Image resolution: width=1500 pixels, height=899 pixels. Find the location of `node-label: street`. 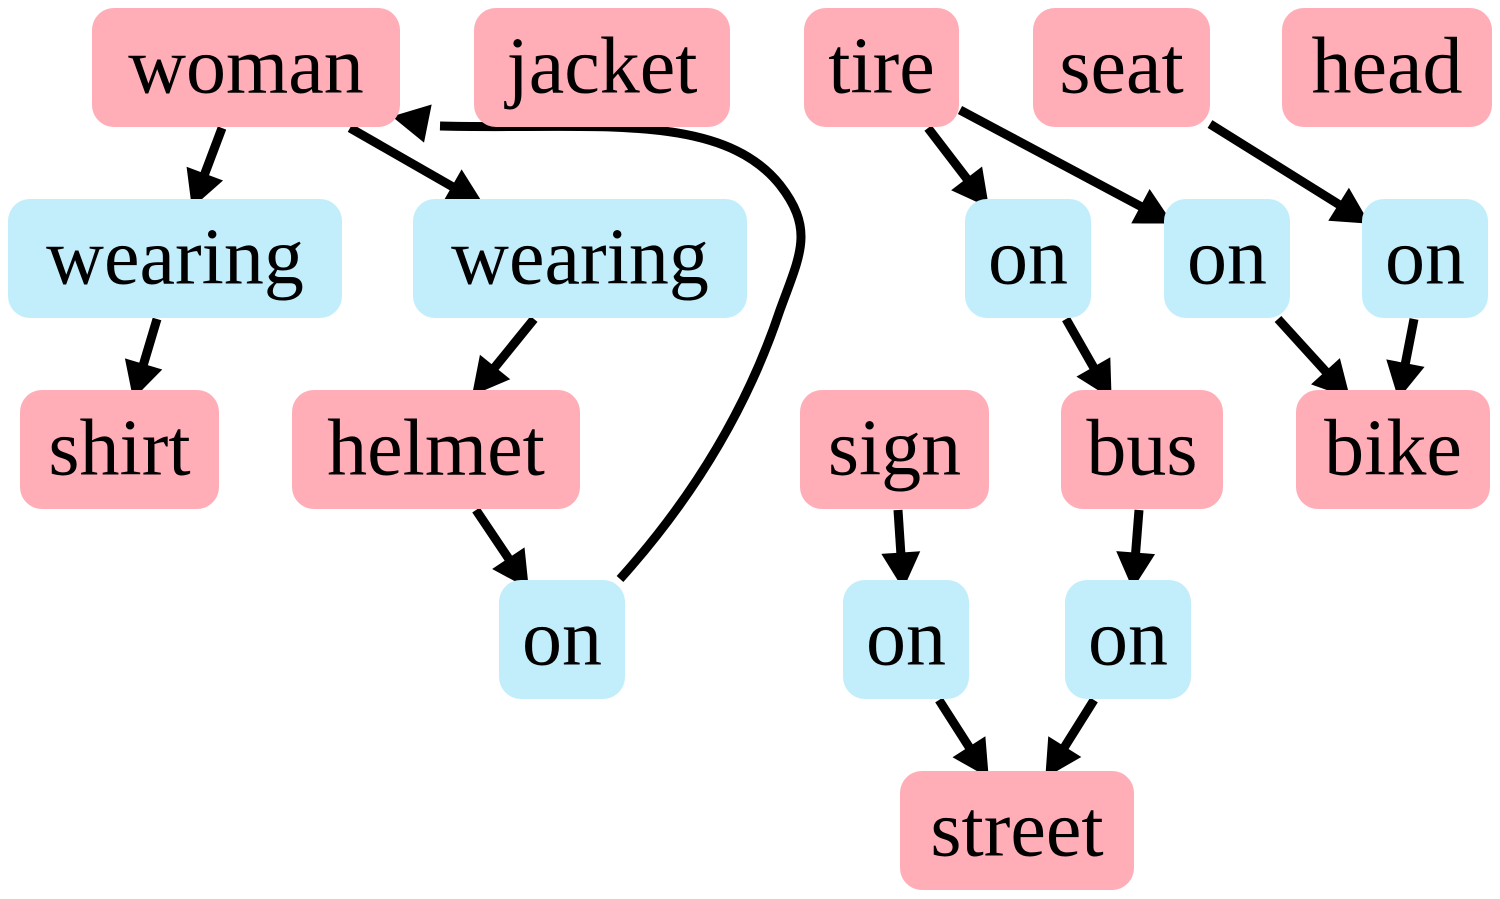

node-label: street is located at coordinates (1016, 830).